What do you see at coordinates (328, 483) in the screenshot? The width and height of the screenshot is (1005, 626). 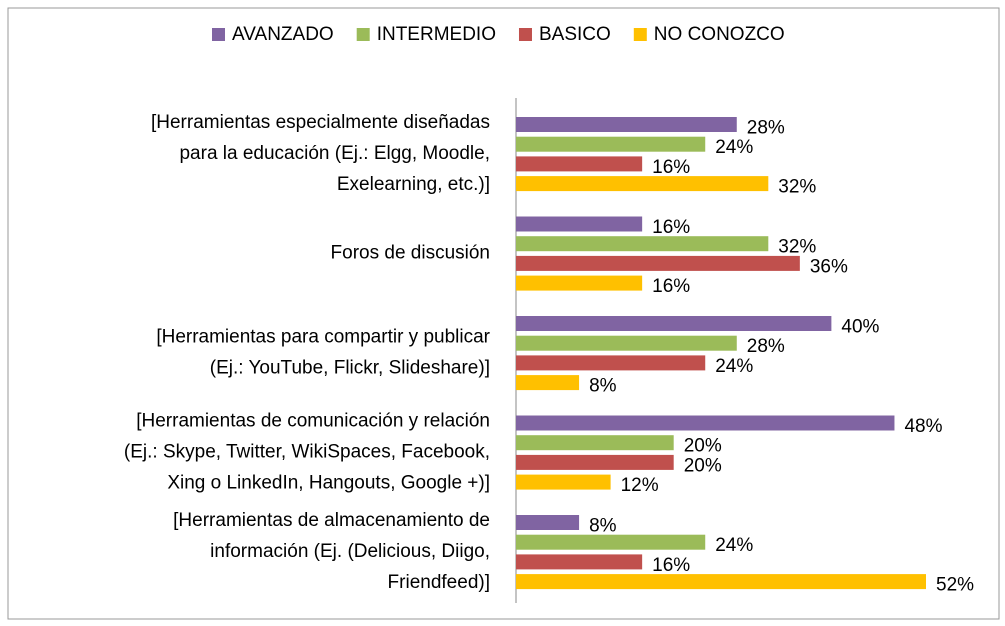 I see `category-label-line: Xing o LinkedIn, Hangouts, Google +)]` at bounding box center [328, 483].